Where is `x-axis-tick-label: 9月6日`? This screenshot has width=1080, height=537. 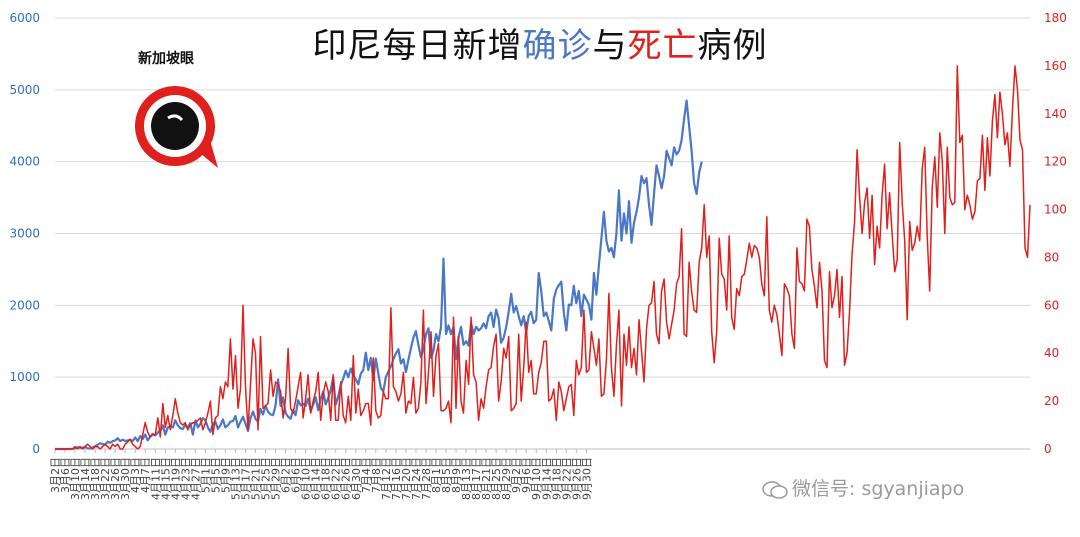 x-axis-tick-label: 9月6日 is located at coordinates (526, 475).